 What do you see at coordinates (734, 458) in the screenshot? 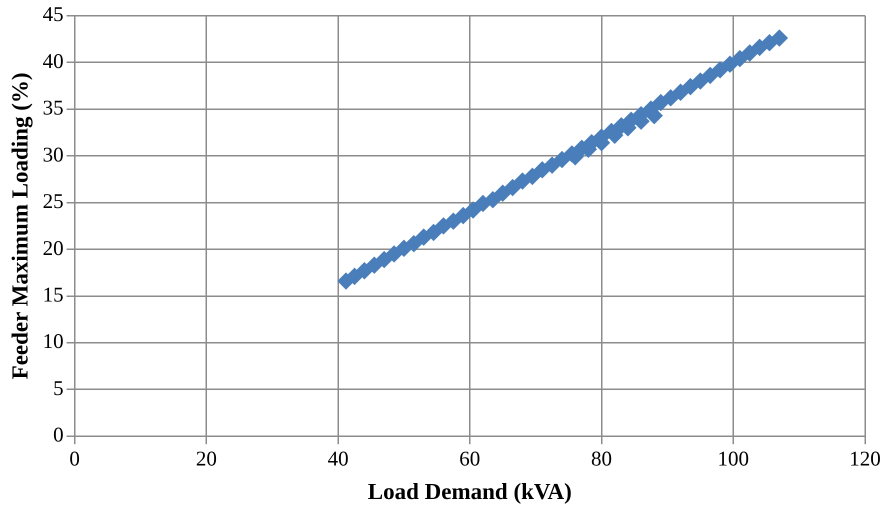
I see `x-tick-label: 100` at bounding box center [734, 458].